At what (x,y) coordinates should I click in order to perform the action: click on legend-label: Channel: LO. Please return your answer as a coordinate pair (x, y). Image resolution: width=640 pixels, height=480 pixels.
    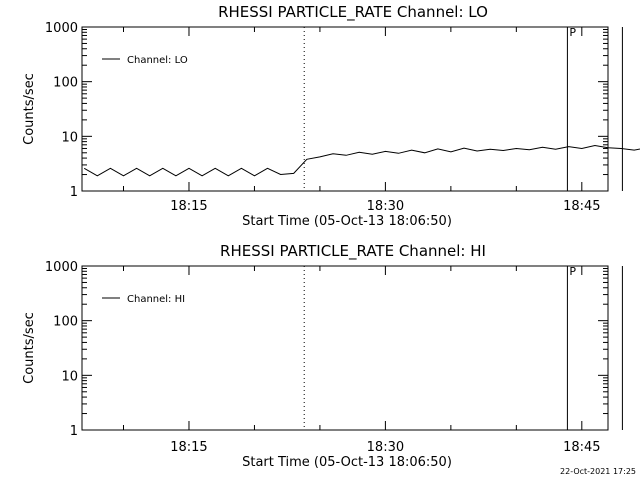
    Looking at the image, I should click on (157, 60).